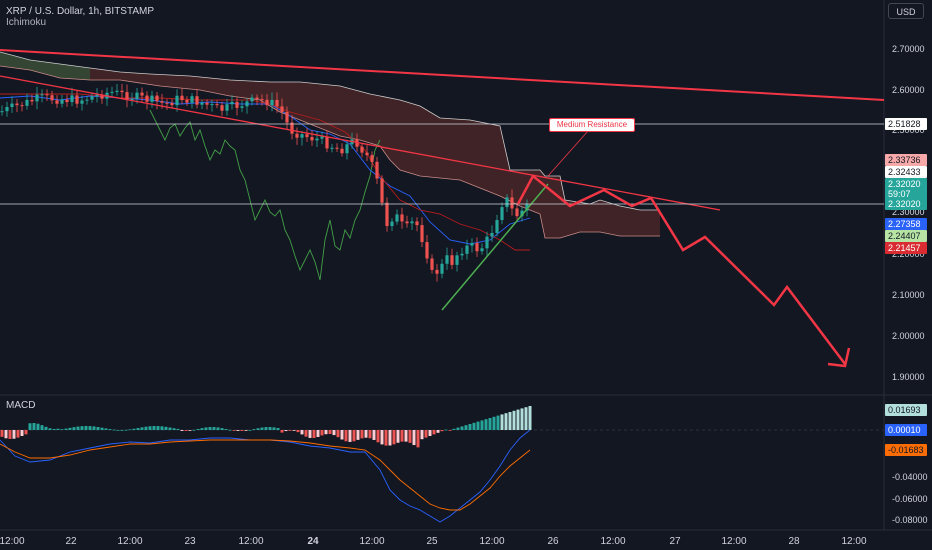 The image size is (932, 550). What do you see at coordinates (908, 49) in the screenshot?
I see `price-tick: 2.70000` at bounding box center [908, 49].